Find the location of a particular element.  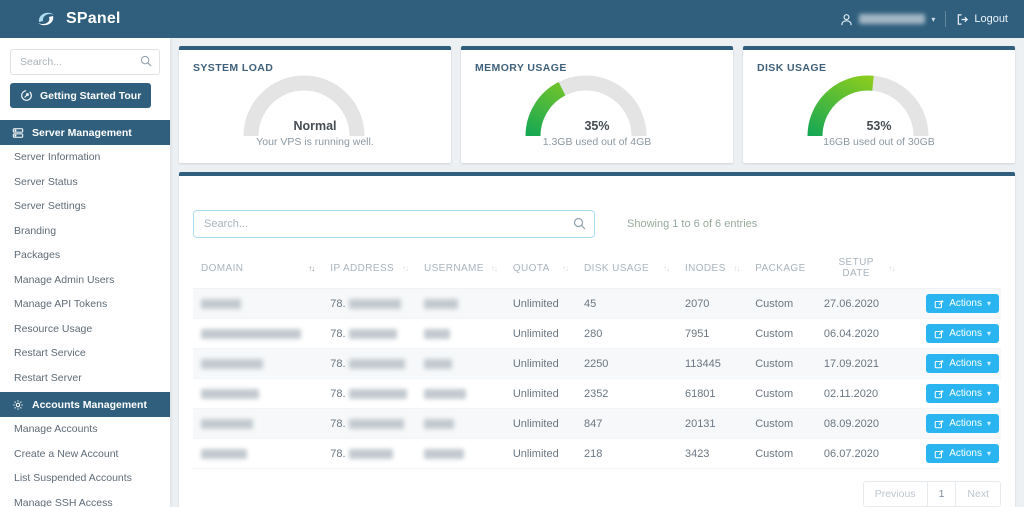

sidebar-item-server-settings: Server Settings is located at coordinates (50, 206).